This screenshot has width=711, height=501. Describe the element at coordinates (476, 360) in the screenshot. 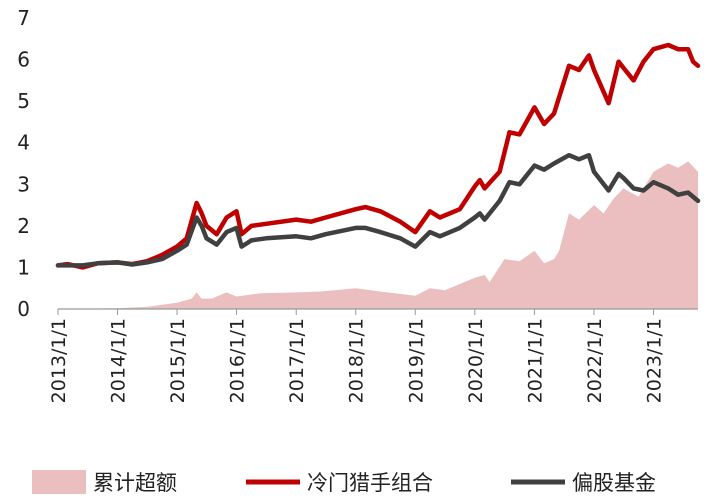

I see `x-tick-label-7: 2020/1/1` at that location.